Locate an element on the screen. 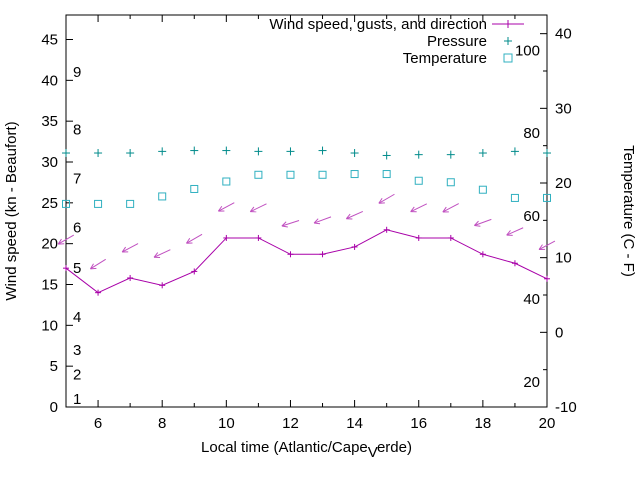 The width and height of the screenshot is (640, 480). x-tick-label: 8 is located at coordinates (162, 423).